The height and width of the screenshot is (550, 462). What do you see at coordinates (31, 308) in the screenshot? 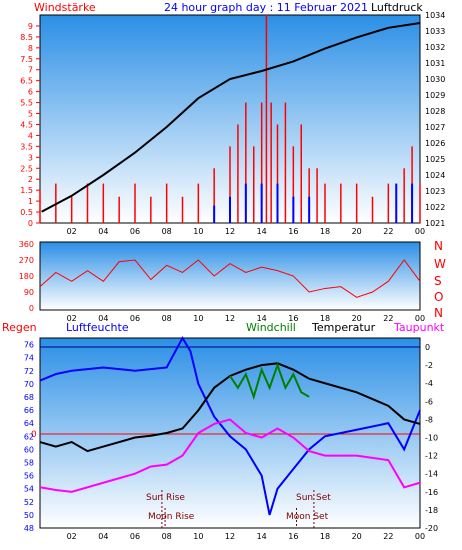
I see `direction-tick-label: 0` at bounding box center [31, 308].